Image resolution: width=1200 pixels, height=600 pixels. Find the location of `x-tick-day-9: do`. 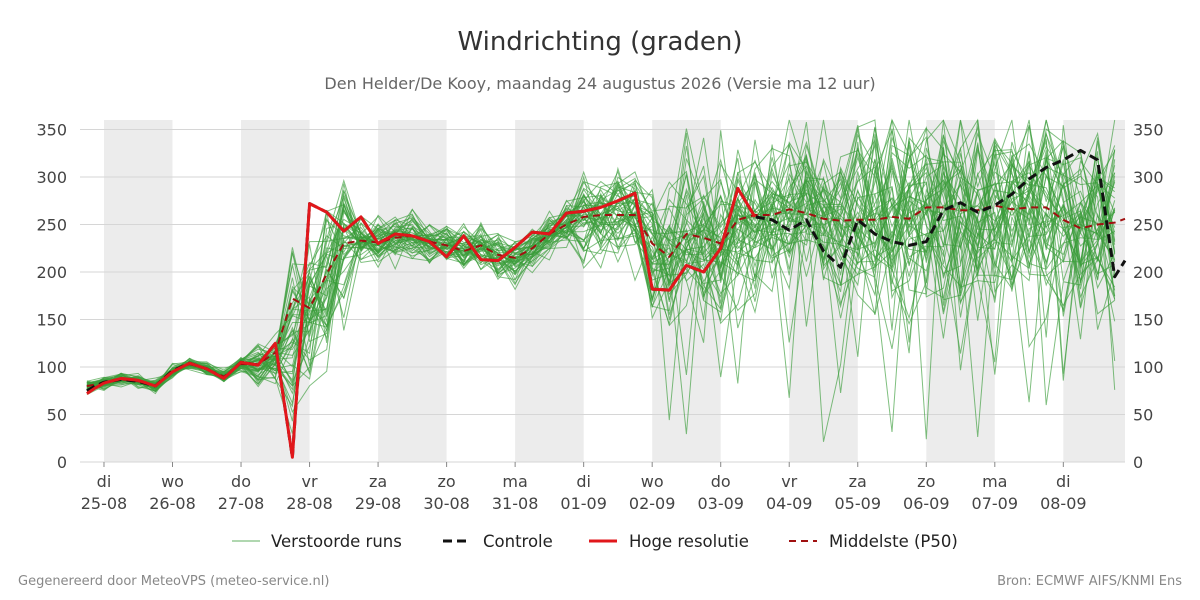

x-tick-day-9: do is located at coordinates (721, 481).